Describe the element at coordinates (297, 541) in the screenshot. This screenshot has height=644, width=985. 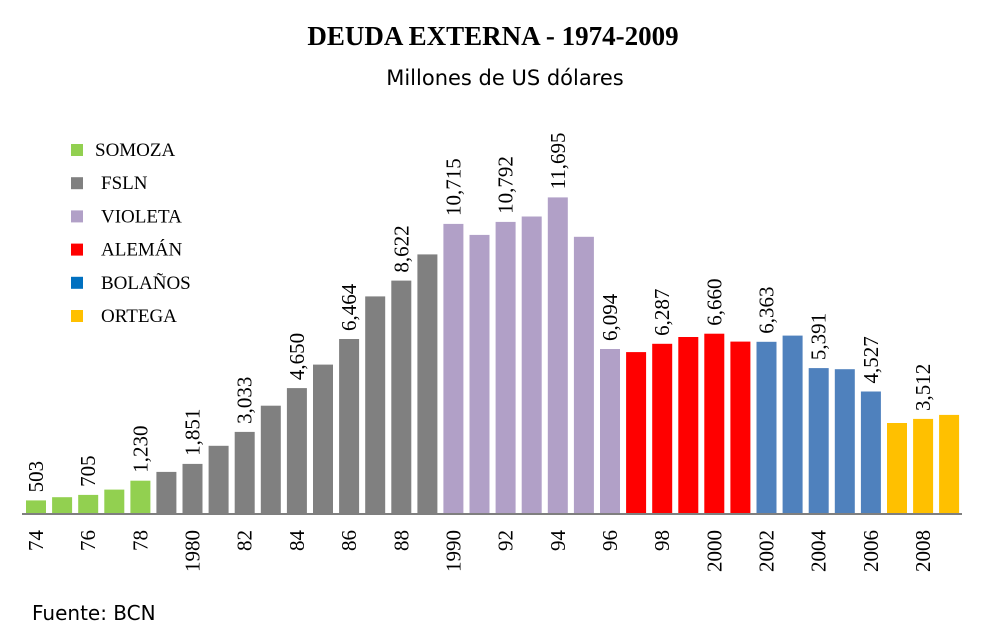
I see `x-tick-1984: 84` at that location.